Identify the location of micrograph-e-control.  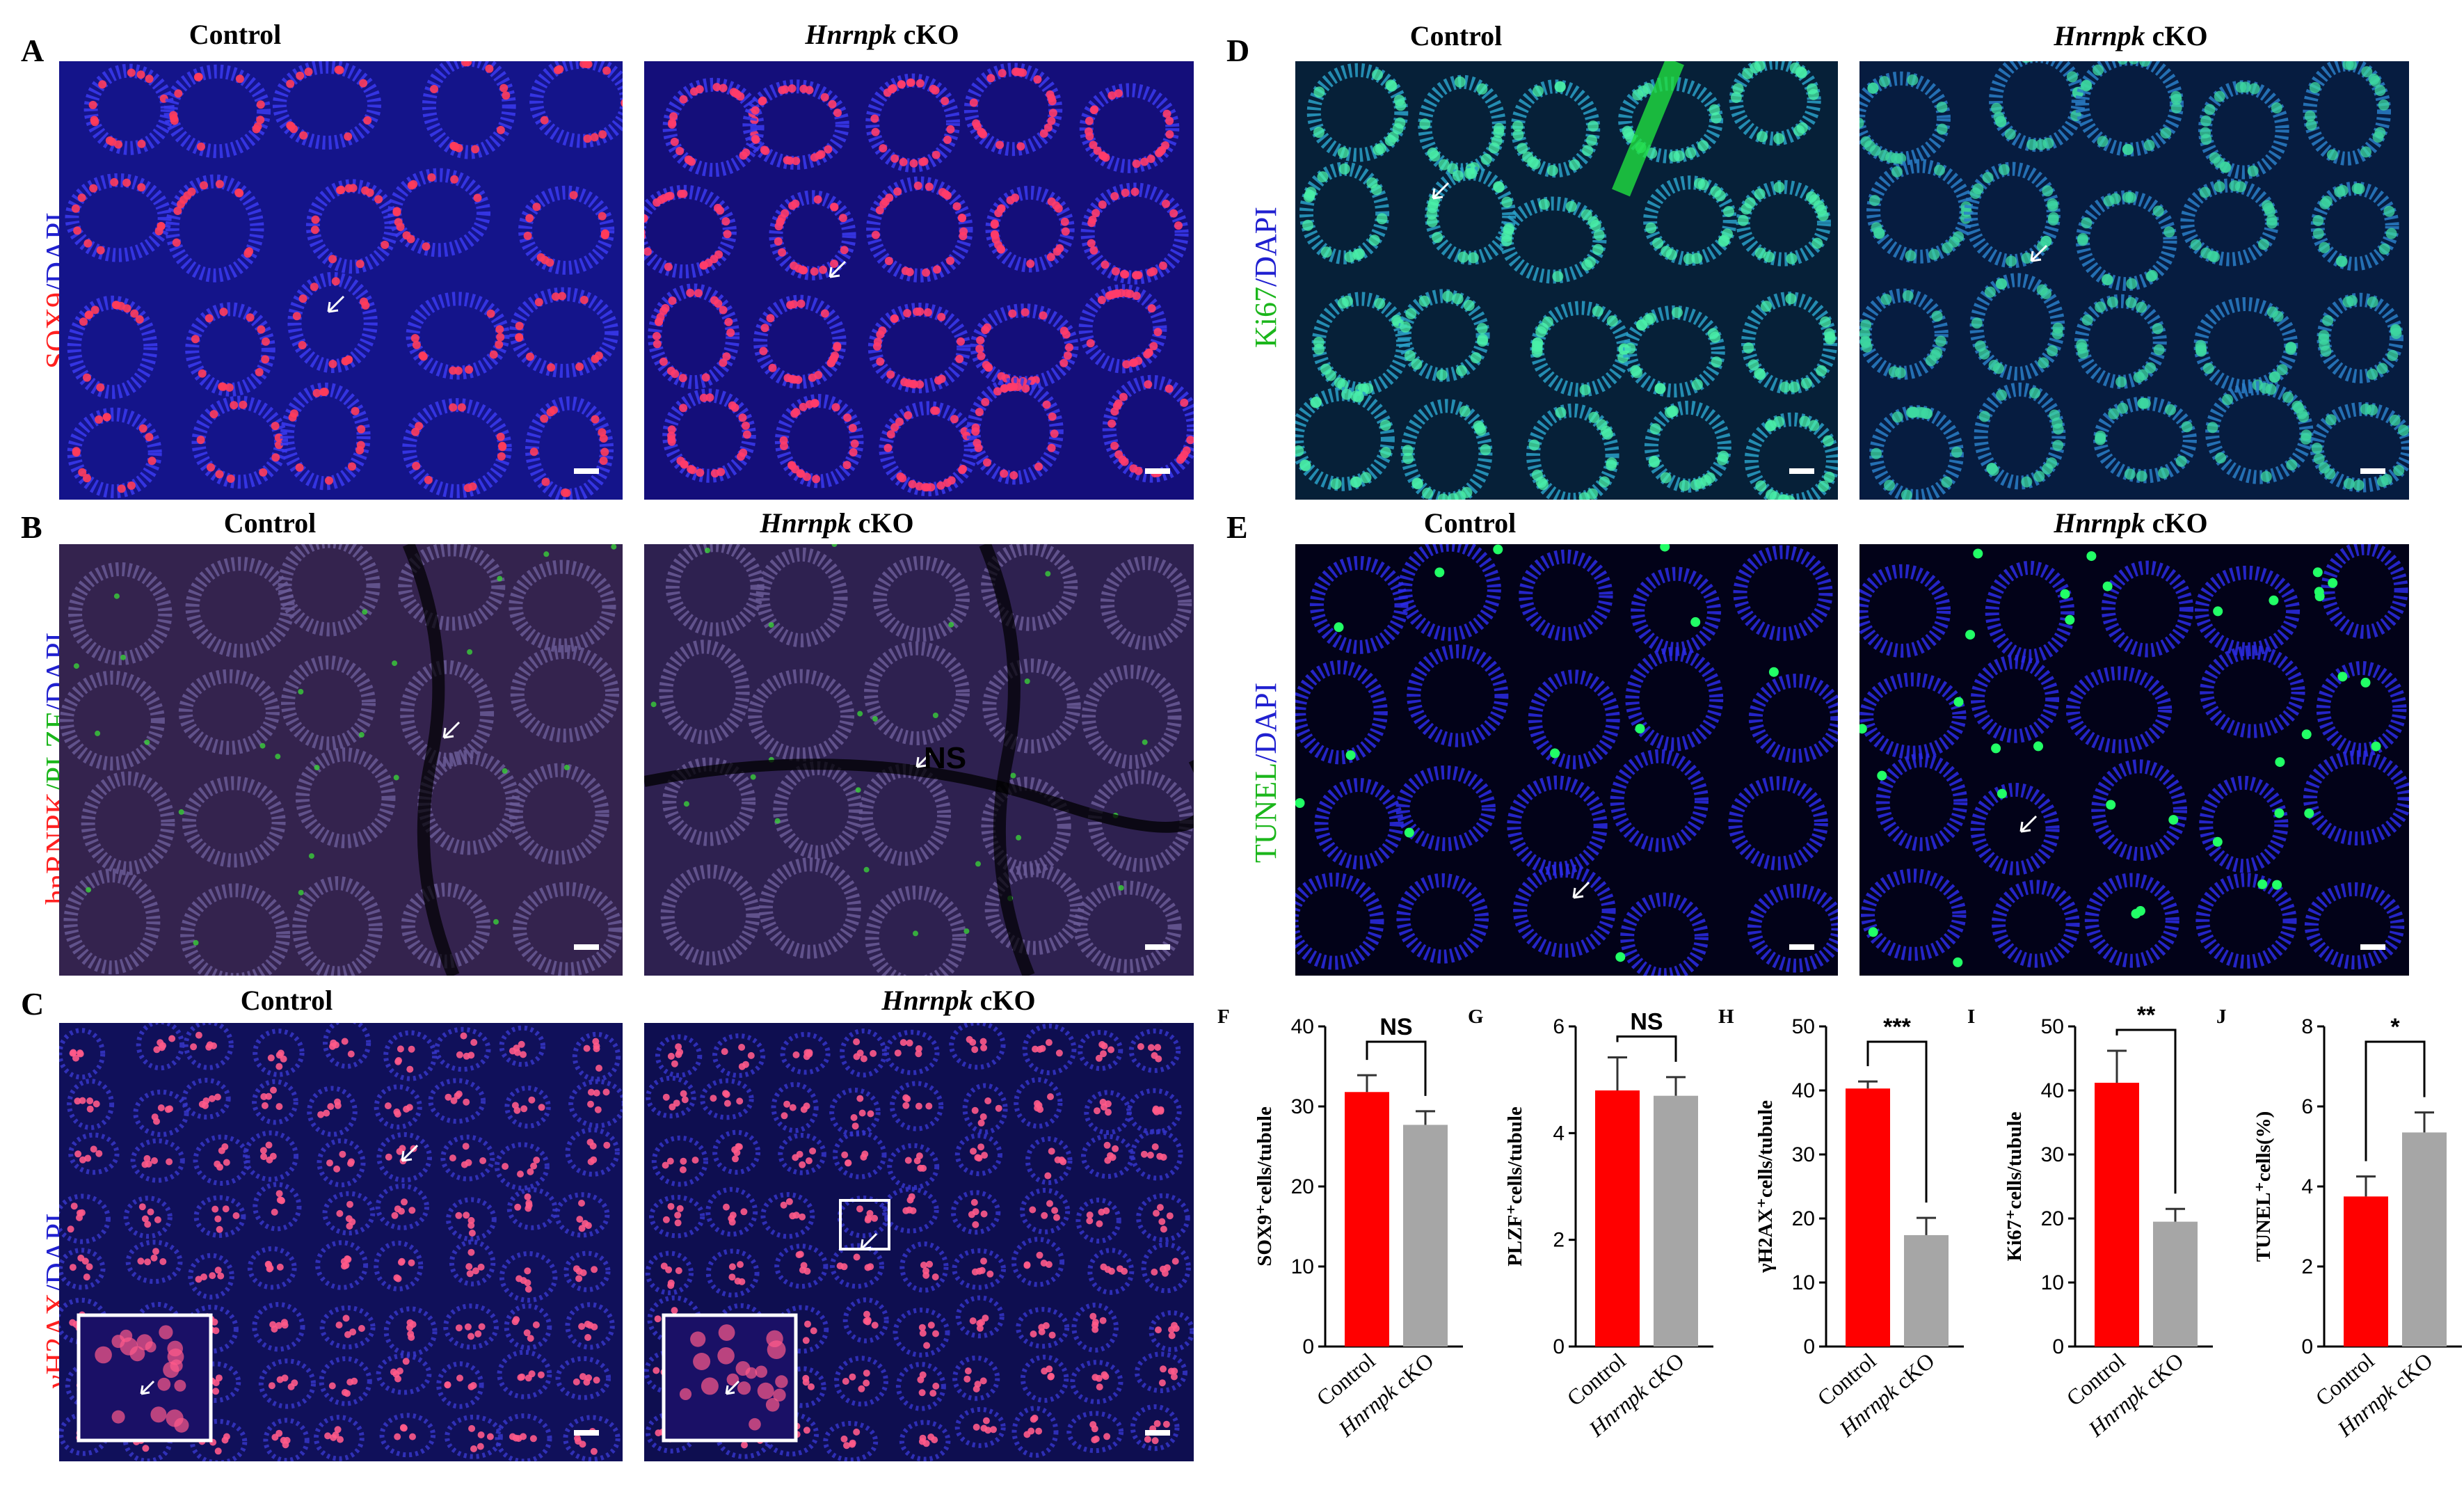
(1566, 760).